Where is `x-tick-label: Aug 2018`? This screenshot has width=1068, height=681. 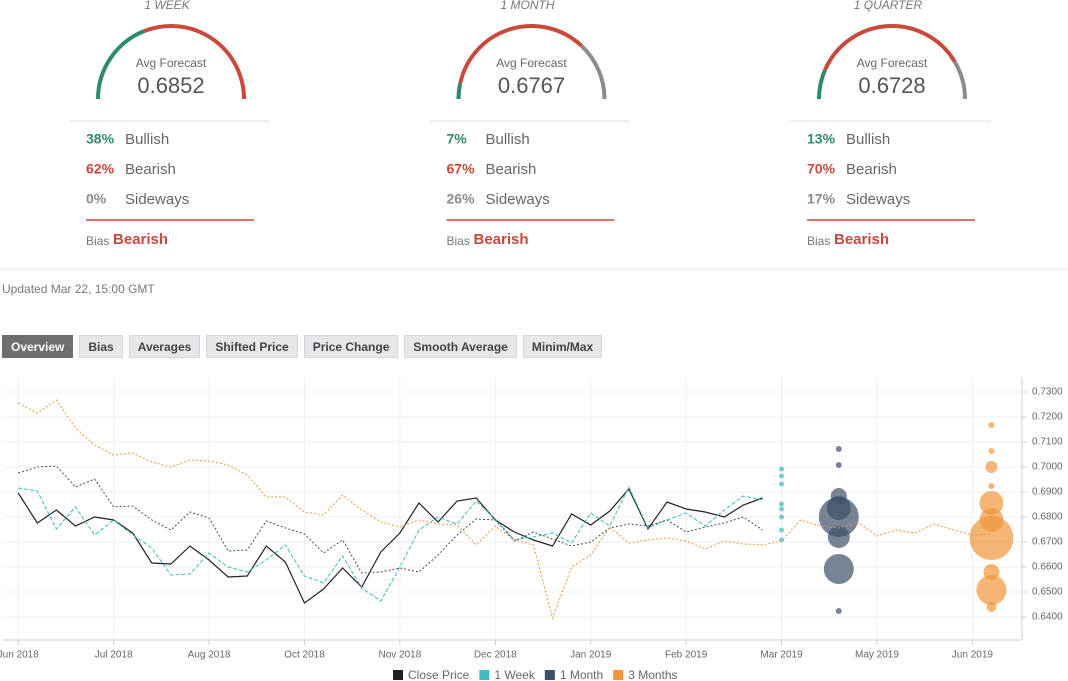 x-tick-label: Aug 2018 is located at coordinates (209, 655).